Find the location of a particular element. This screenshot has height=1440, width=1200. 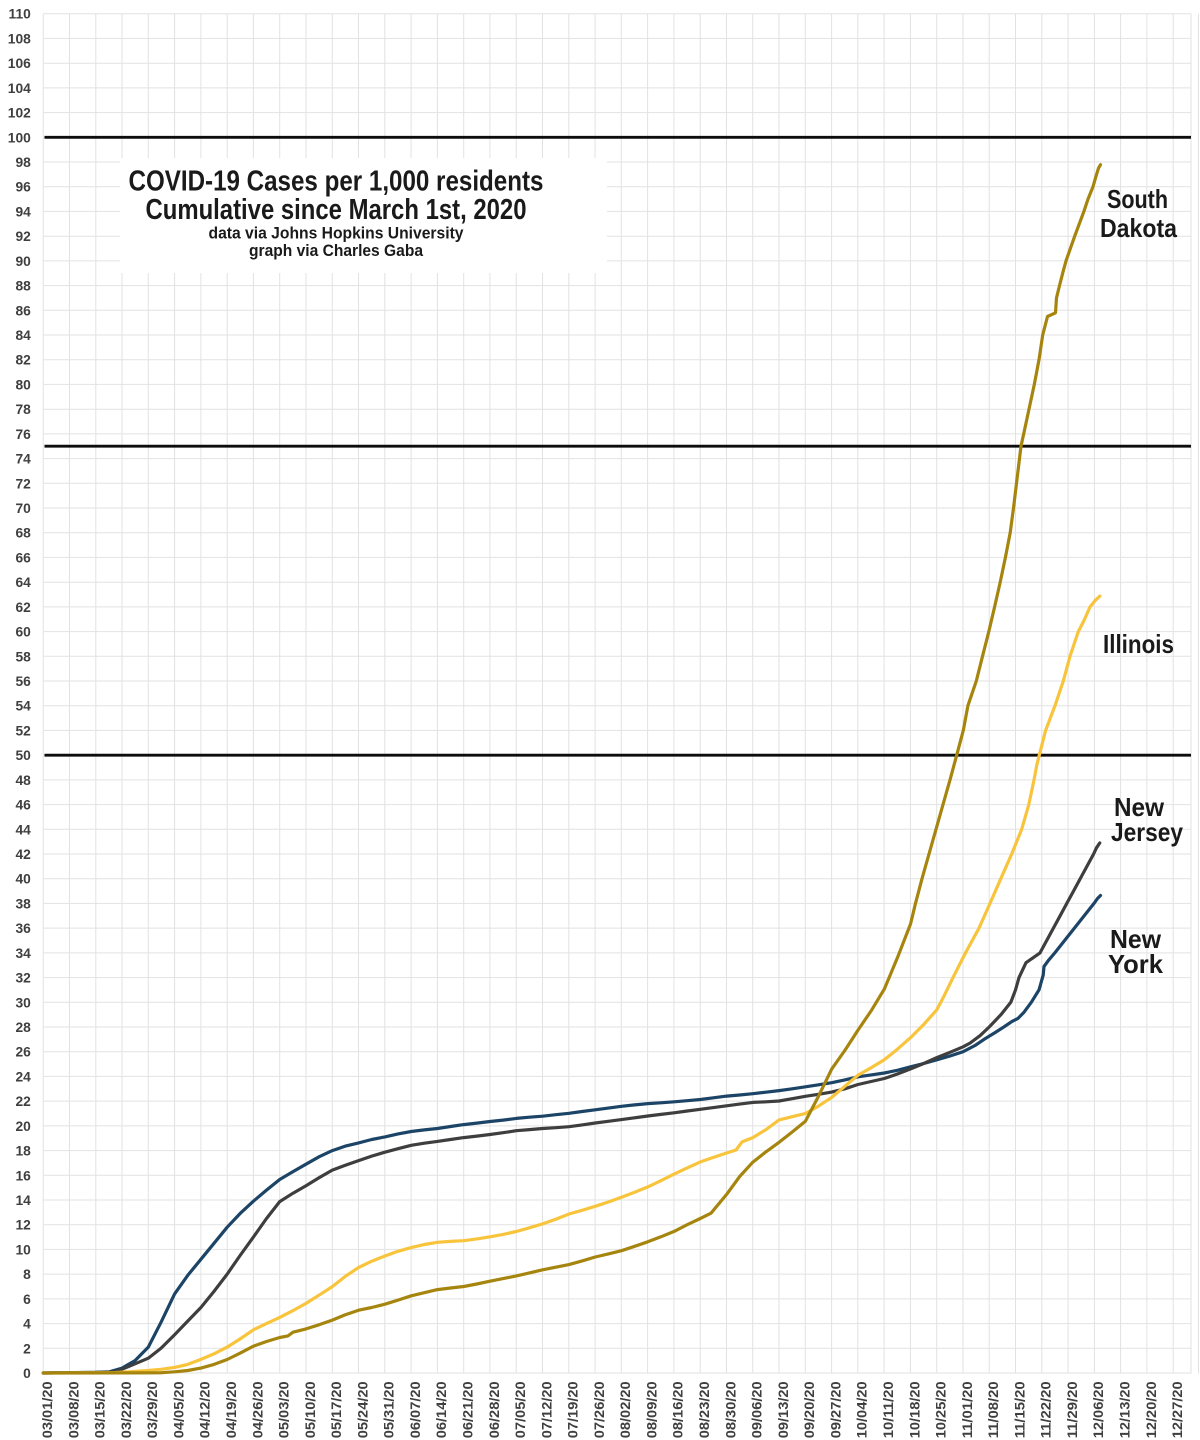

svg-text: 12/13/20 is located at coordinates (1125, 1409).